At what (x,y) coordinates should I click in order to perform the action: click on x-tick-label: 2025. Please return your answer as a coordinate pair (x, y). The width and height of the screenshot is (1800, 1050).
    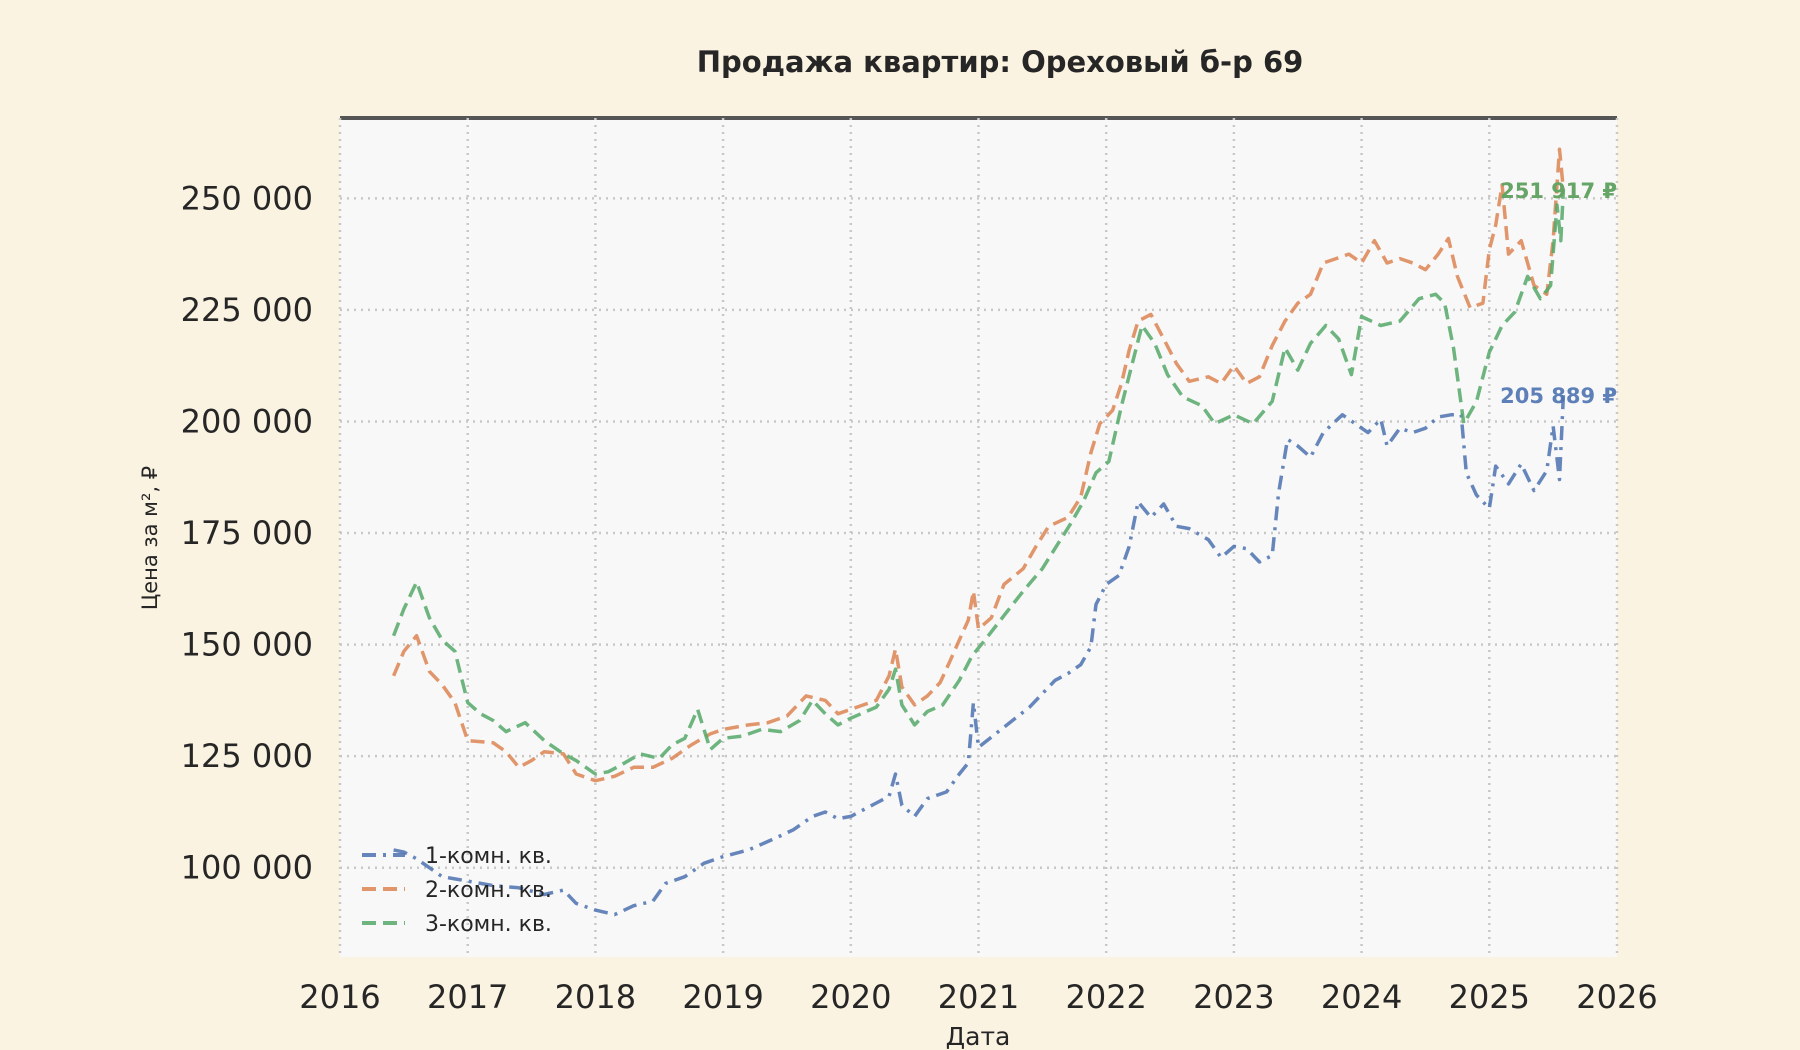
    Looking at the image, I should click on (1489, 997).